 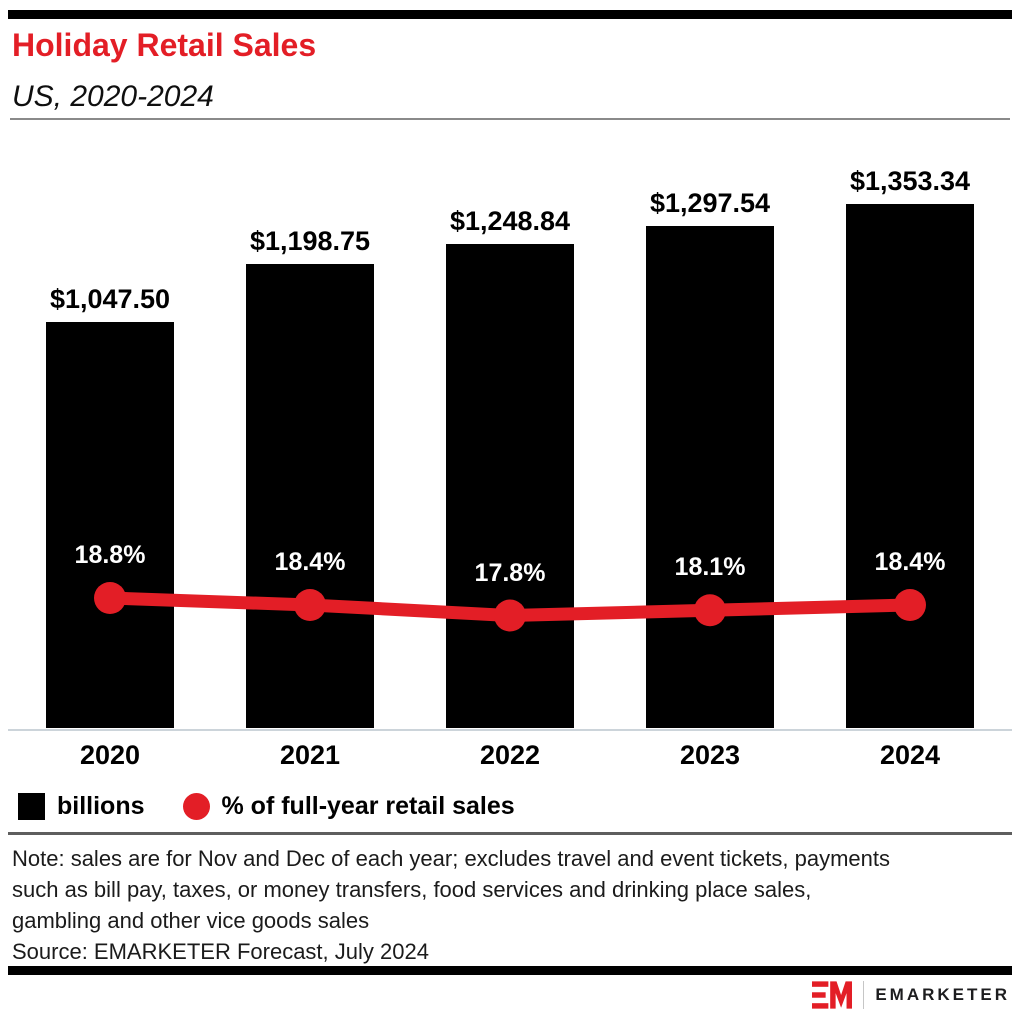 What do you see at coordinates (910, 466) in the screenshot?
I see `bar-2024` at bounding box center [910, 466].